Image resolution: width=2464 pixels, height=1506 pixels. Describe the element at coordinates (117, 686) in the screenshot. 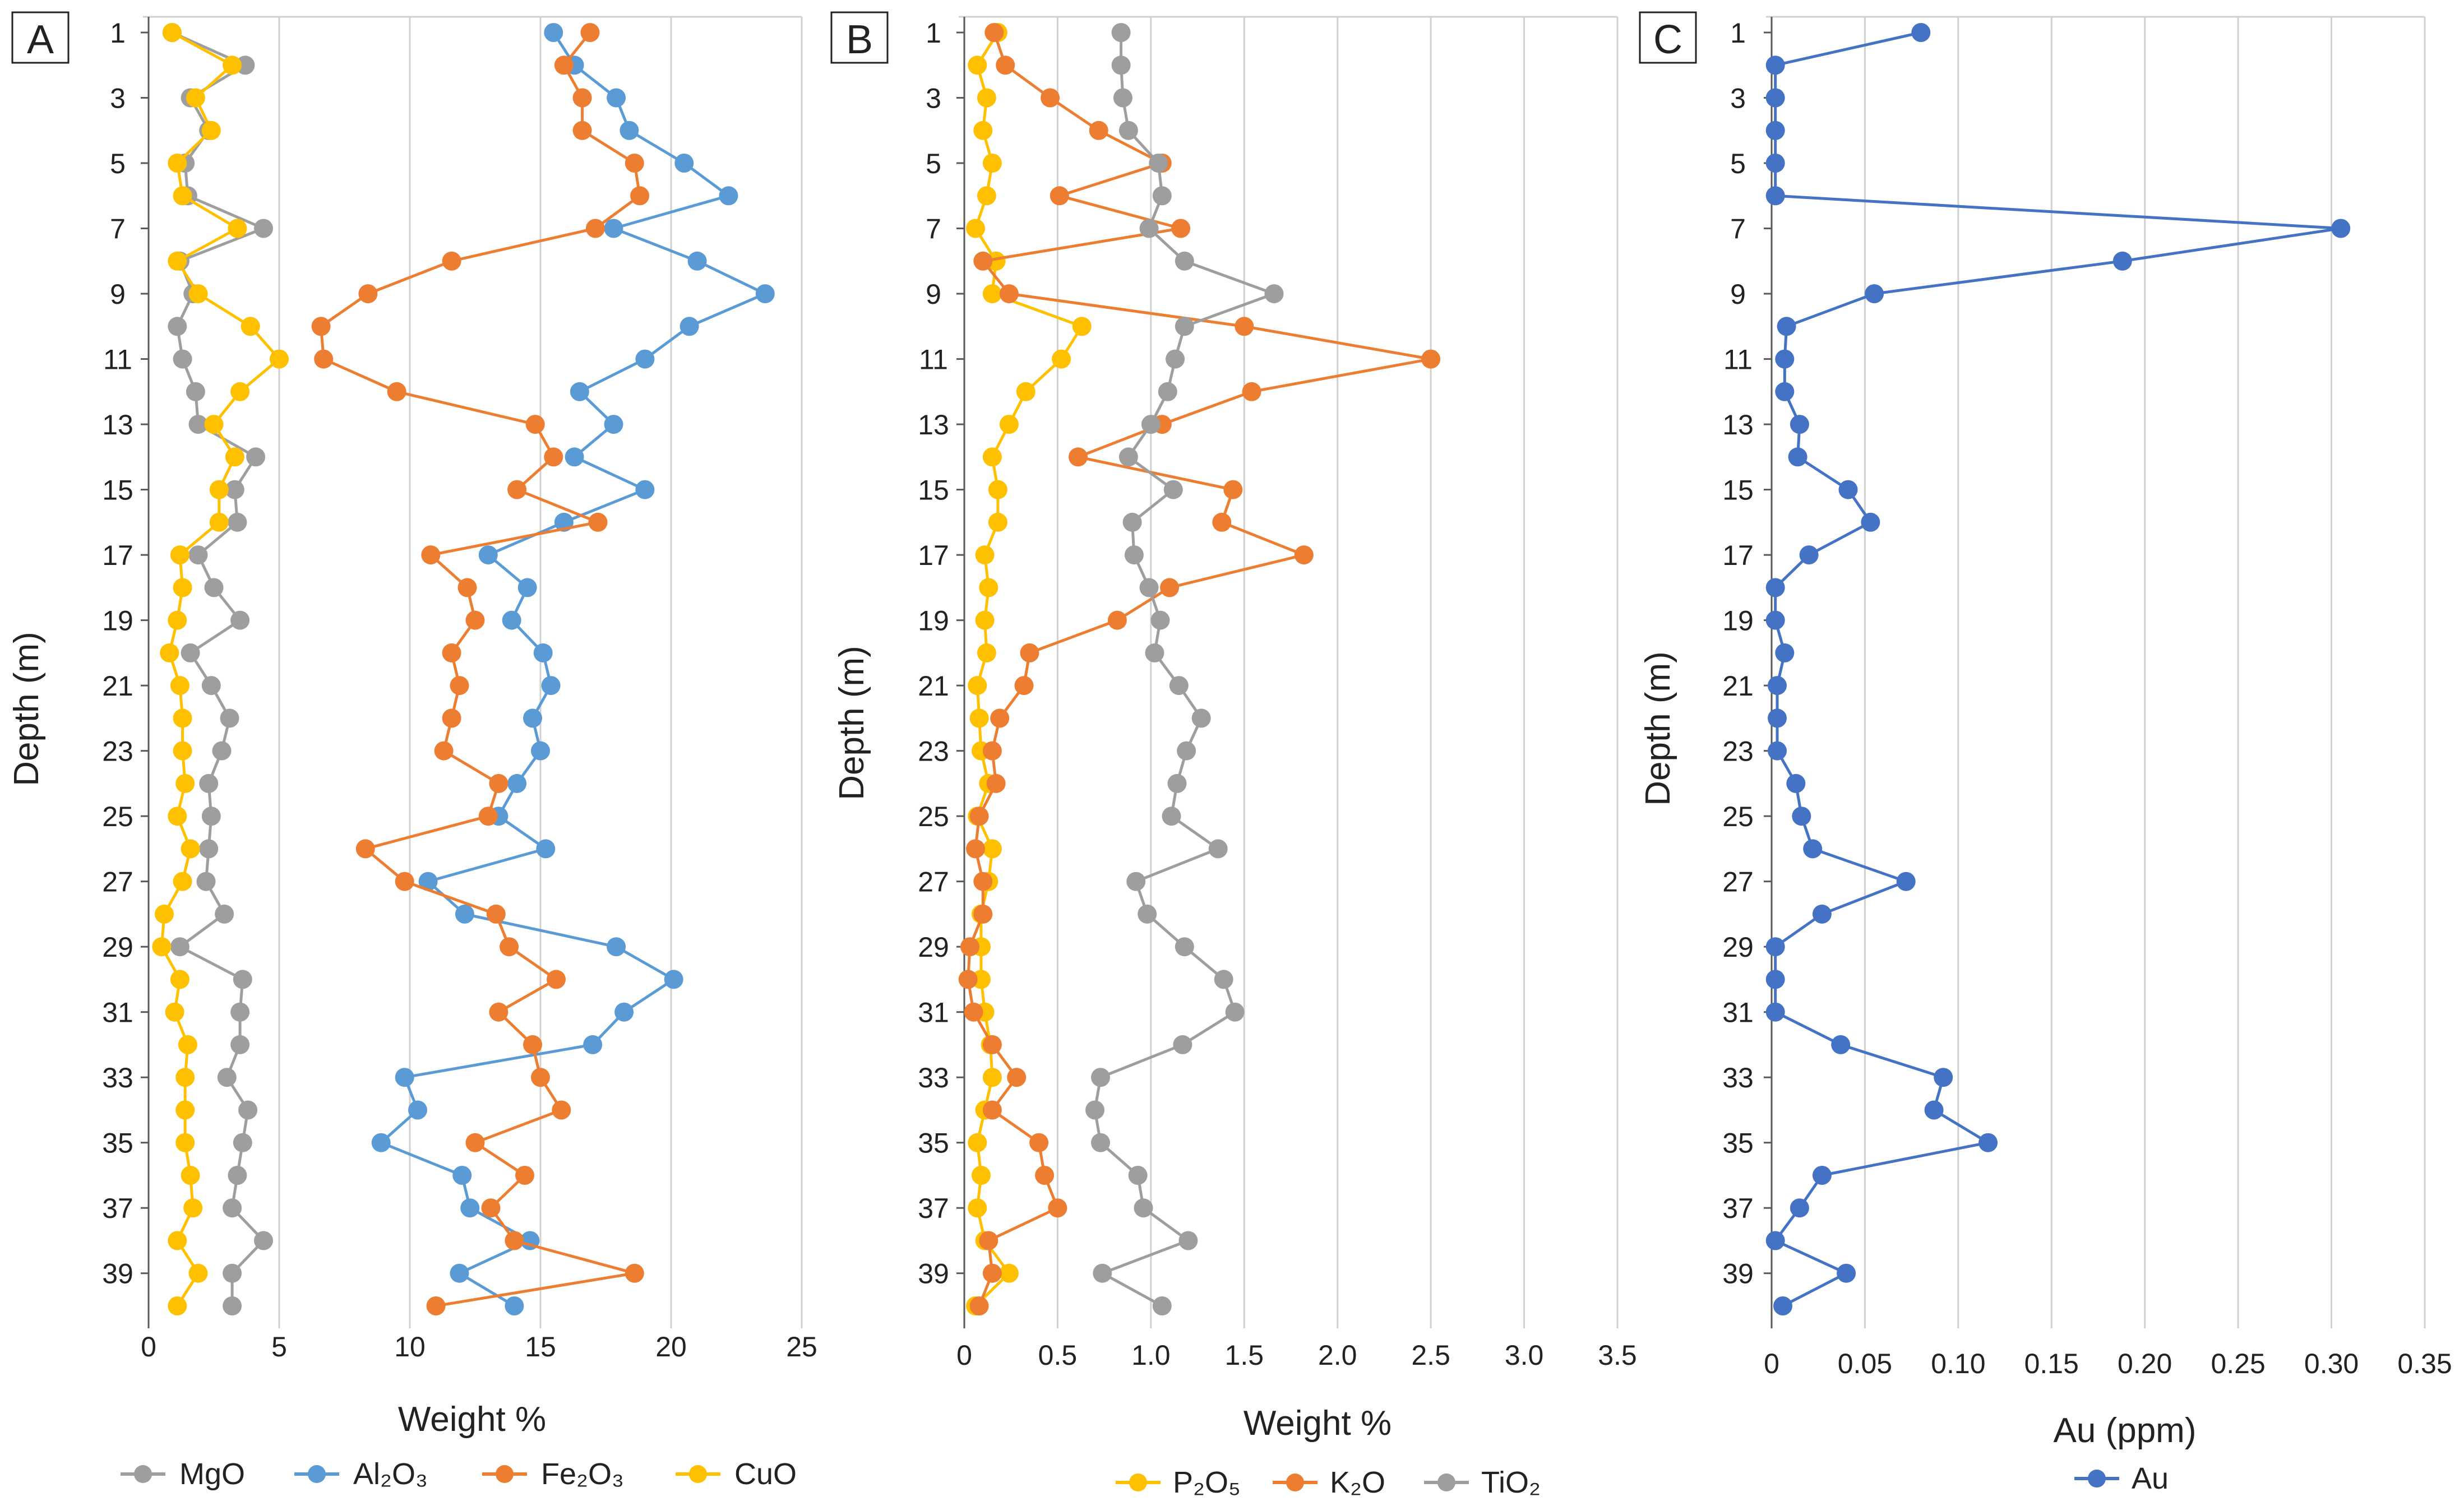

I see `panel-a-y-tick-label: 21` at that location.